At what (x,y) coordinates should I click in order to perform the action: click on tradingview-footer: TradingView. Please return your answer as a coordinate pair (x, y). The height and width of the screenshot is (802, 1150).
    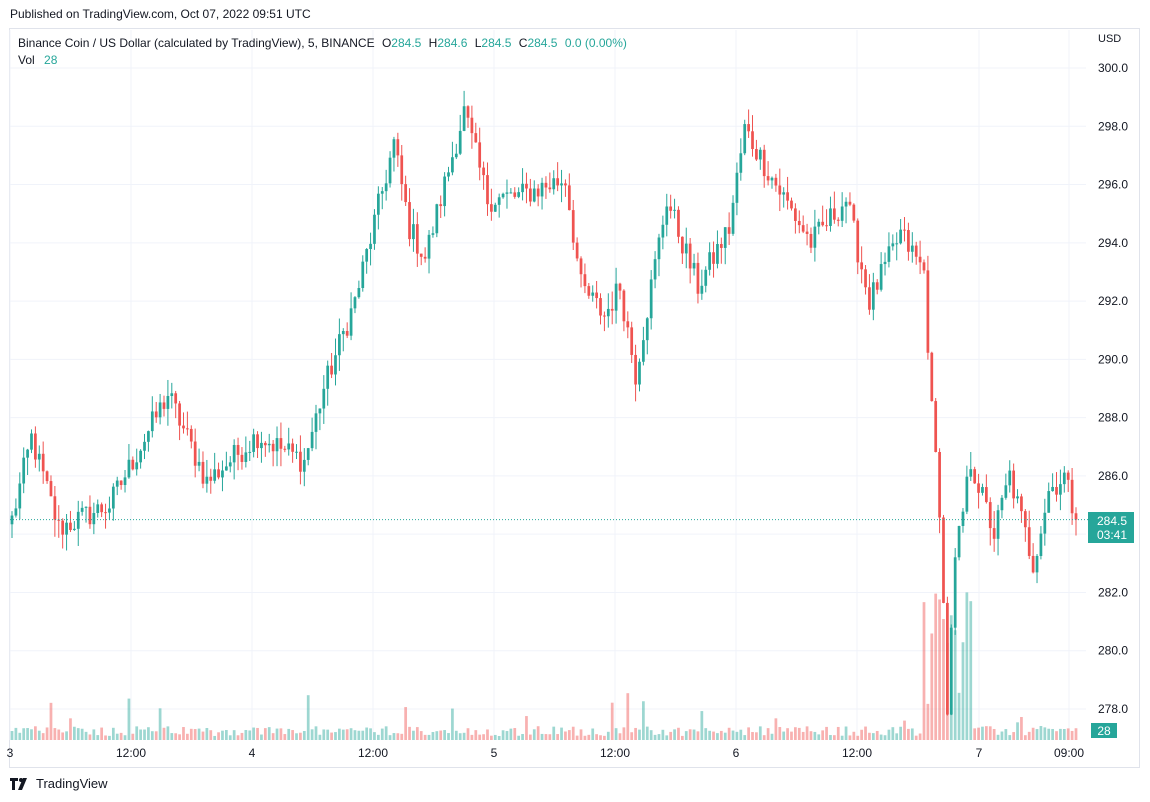
    Looking at the image, I should click on (59, 783).